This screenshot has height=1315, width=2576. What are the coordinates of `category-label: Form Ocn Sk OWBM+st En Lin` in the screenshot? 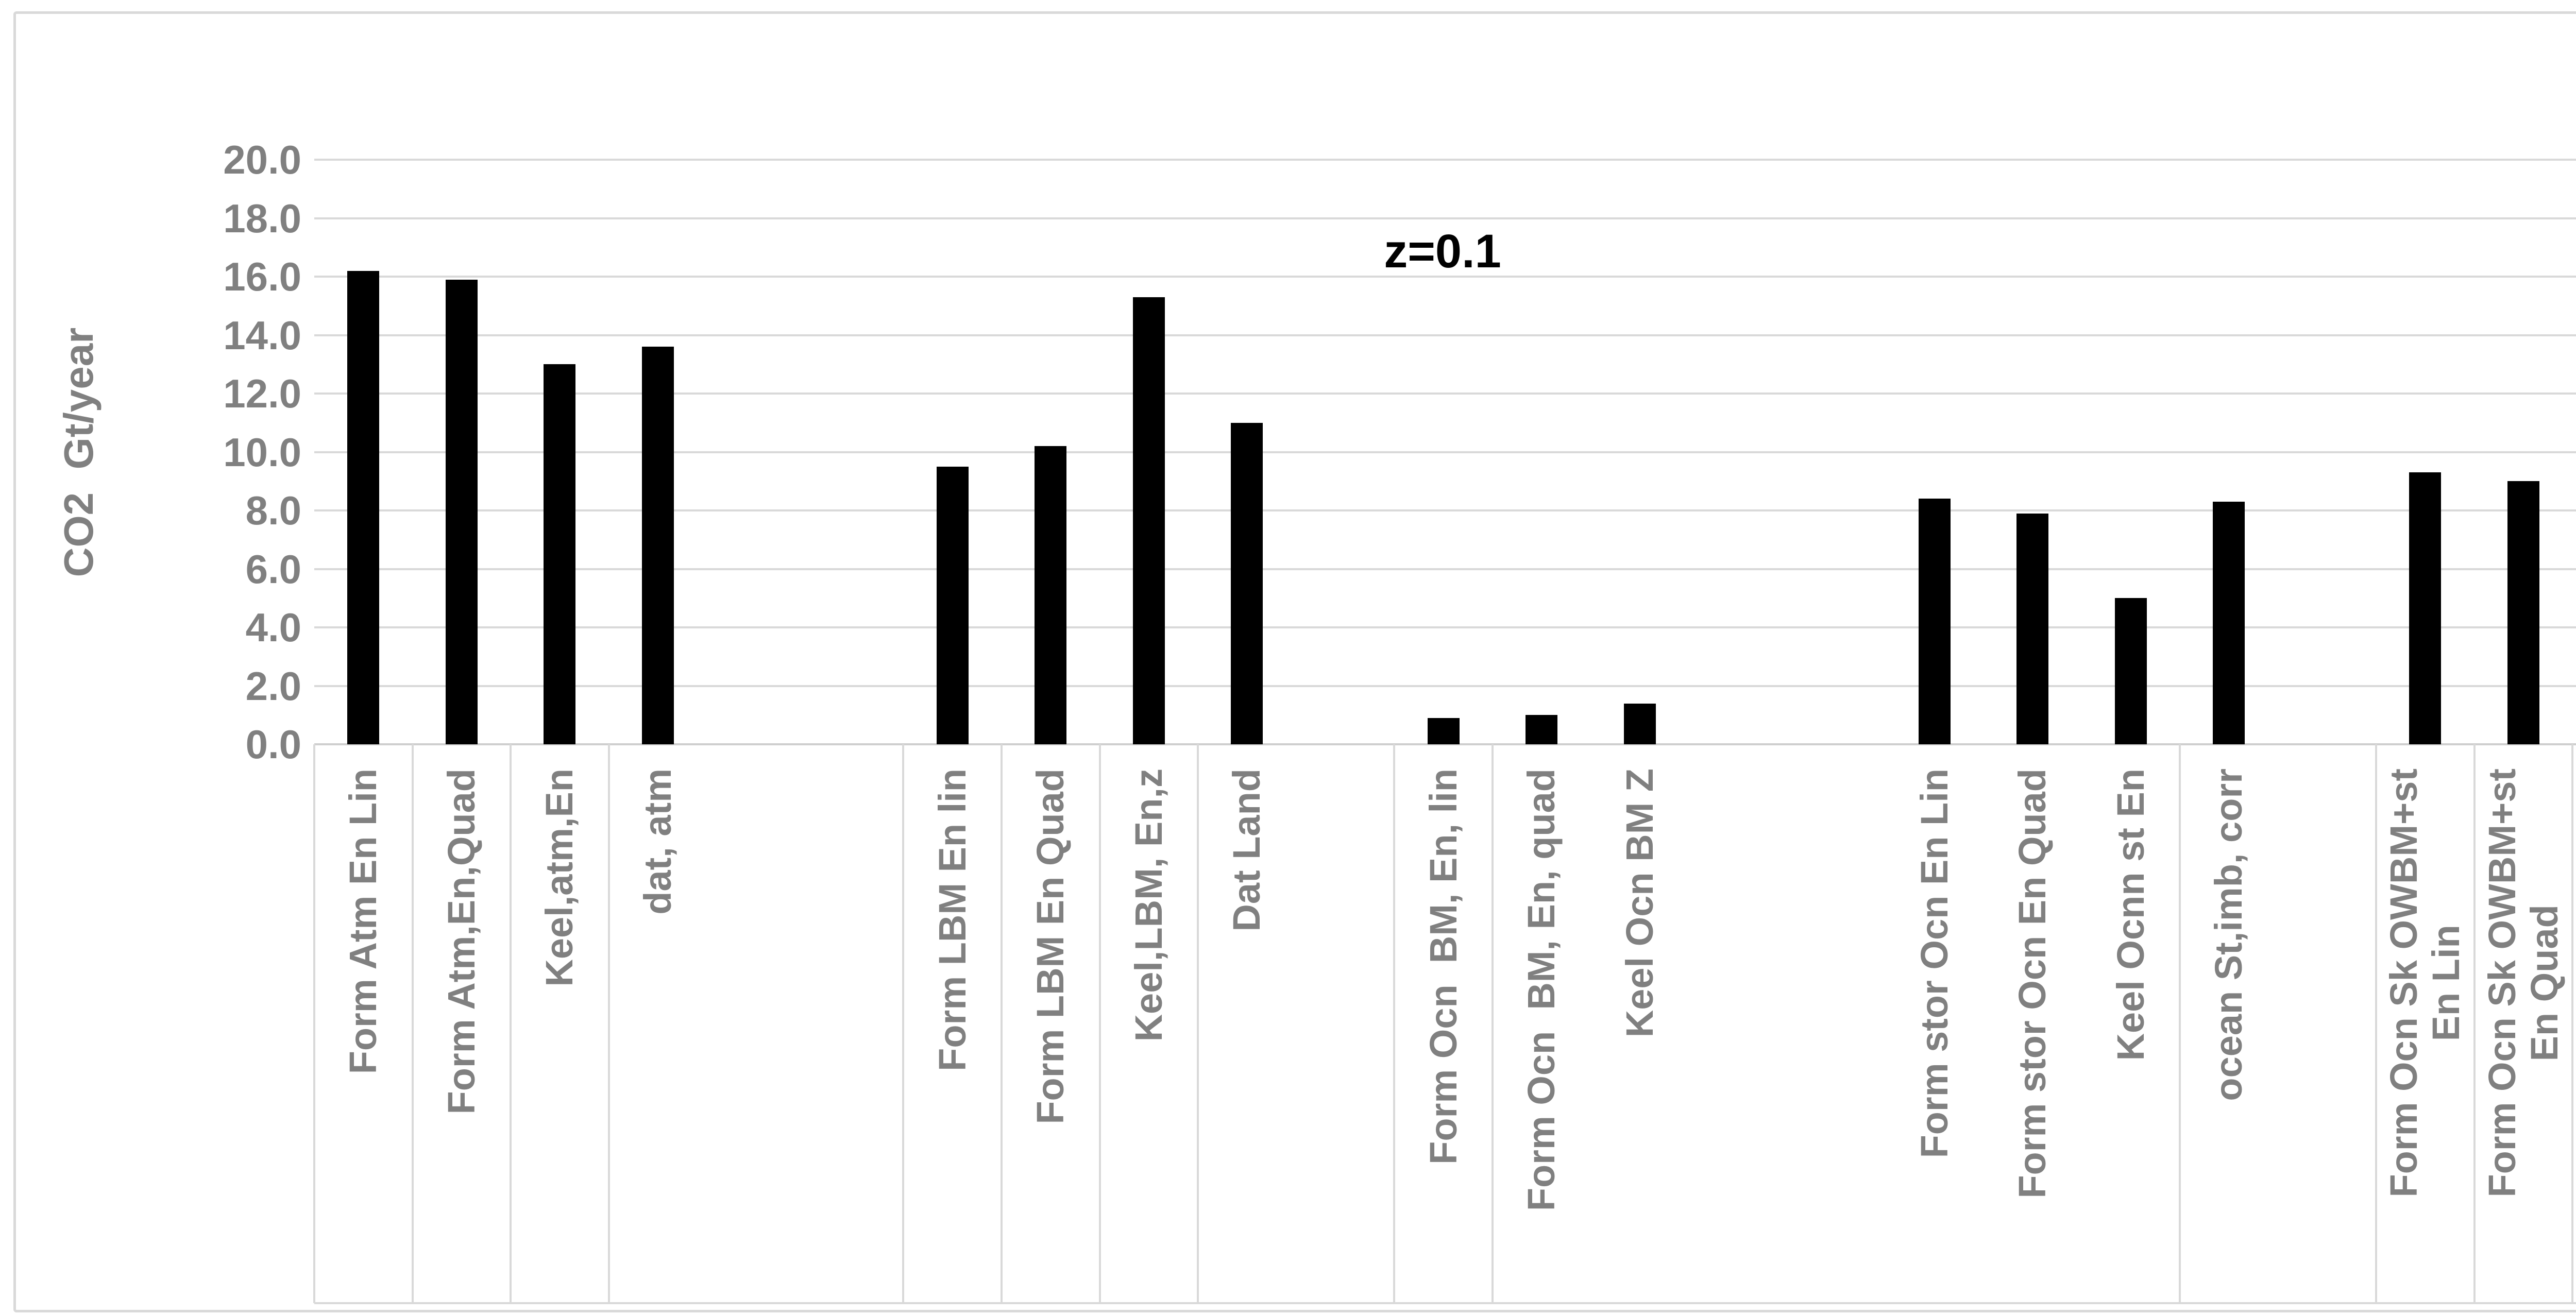 It's located at (2425, 983).